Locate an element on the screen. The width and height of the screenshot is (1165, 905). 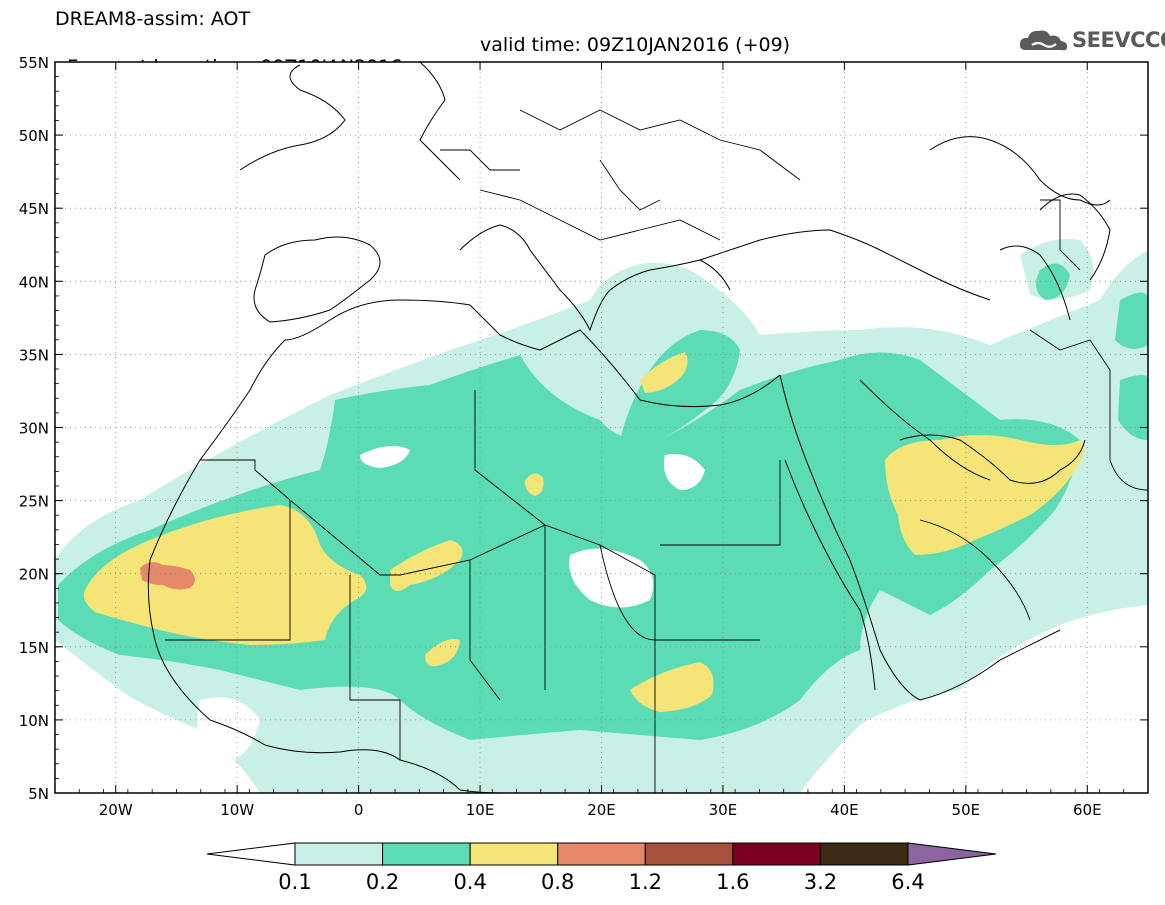
lat-label: 45N is located at coordinates (34, 209).